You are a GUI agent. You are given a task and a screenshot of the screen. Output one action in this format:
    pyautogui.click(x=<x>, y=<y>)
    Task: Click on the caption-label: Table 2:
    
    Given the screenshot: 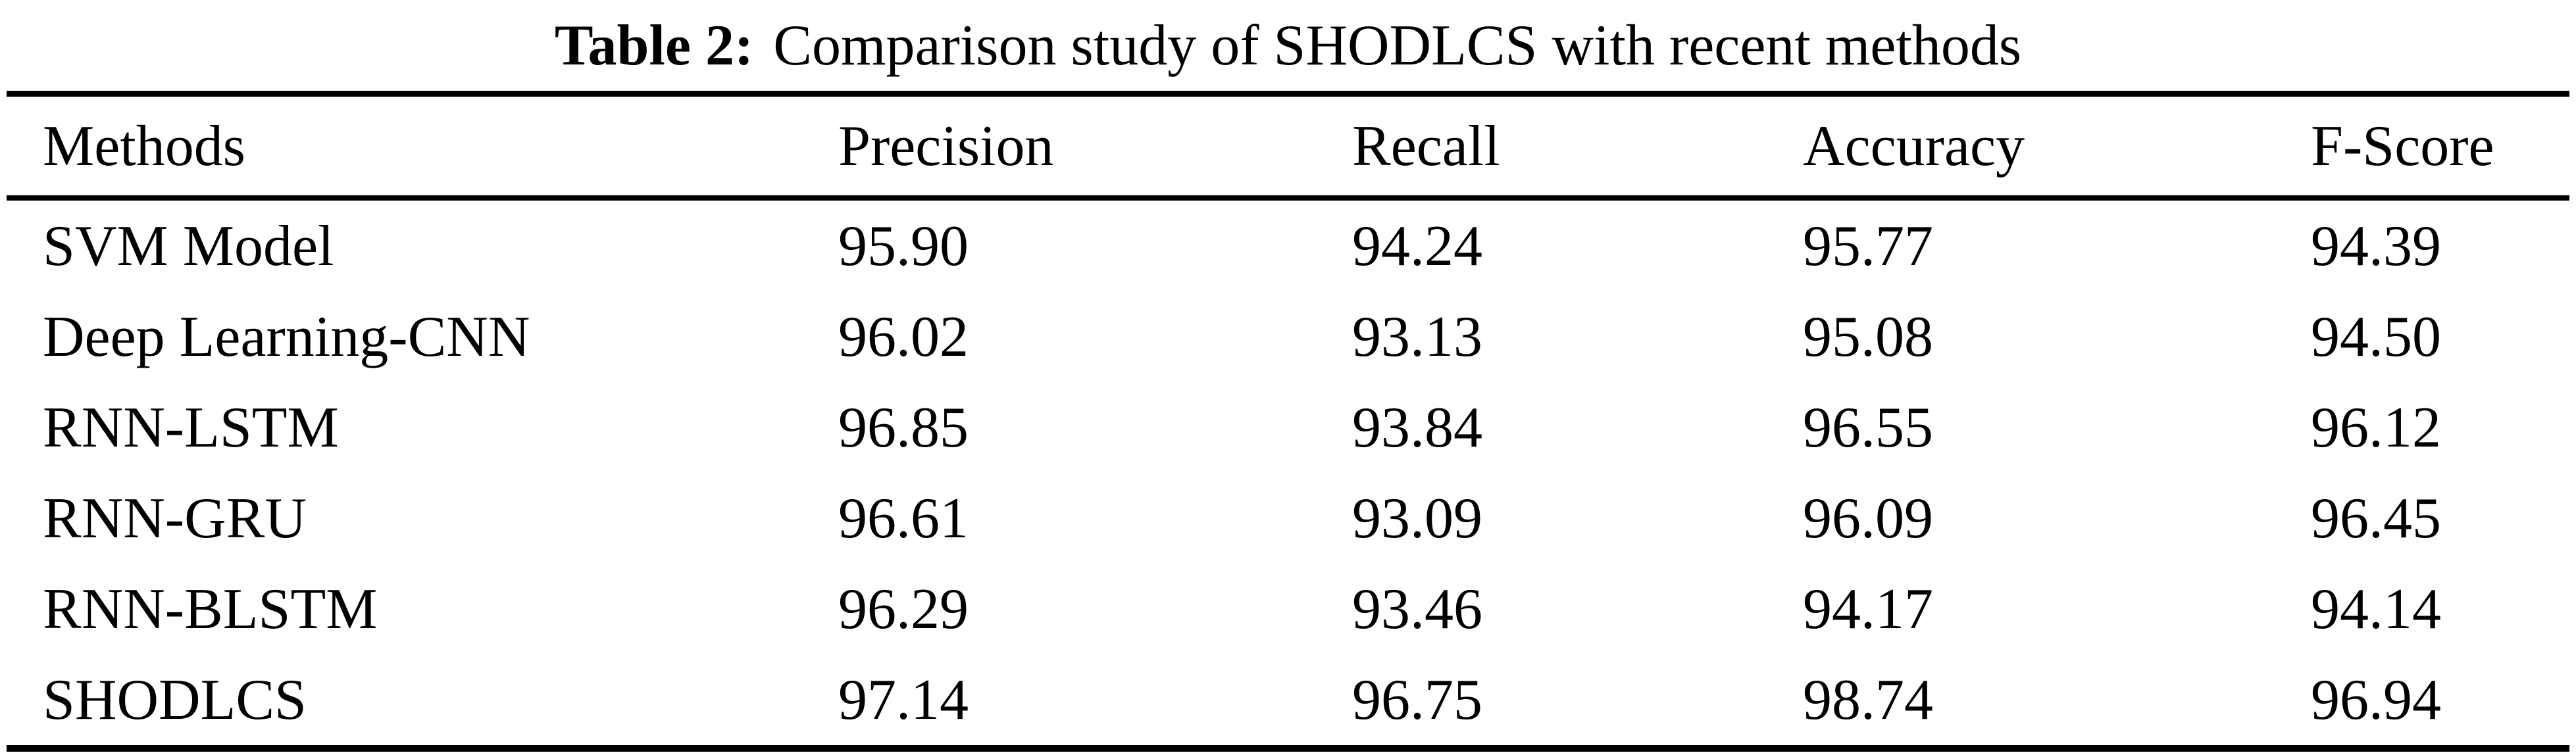 What is the action you would take?
    pyautogui.click(x=654, y=45)
    